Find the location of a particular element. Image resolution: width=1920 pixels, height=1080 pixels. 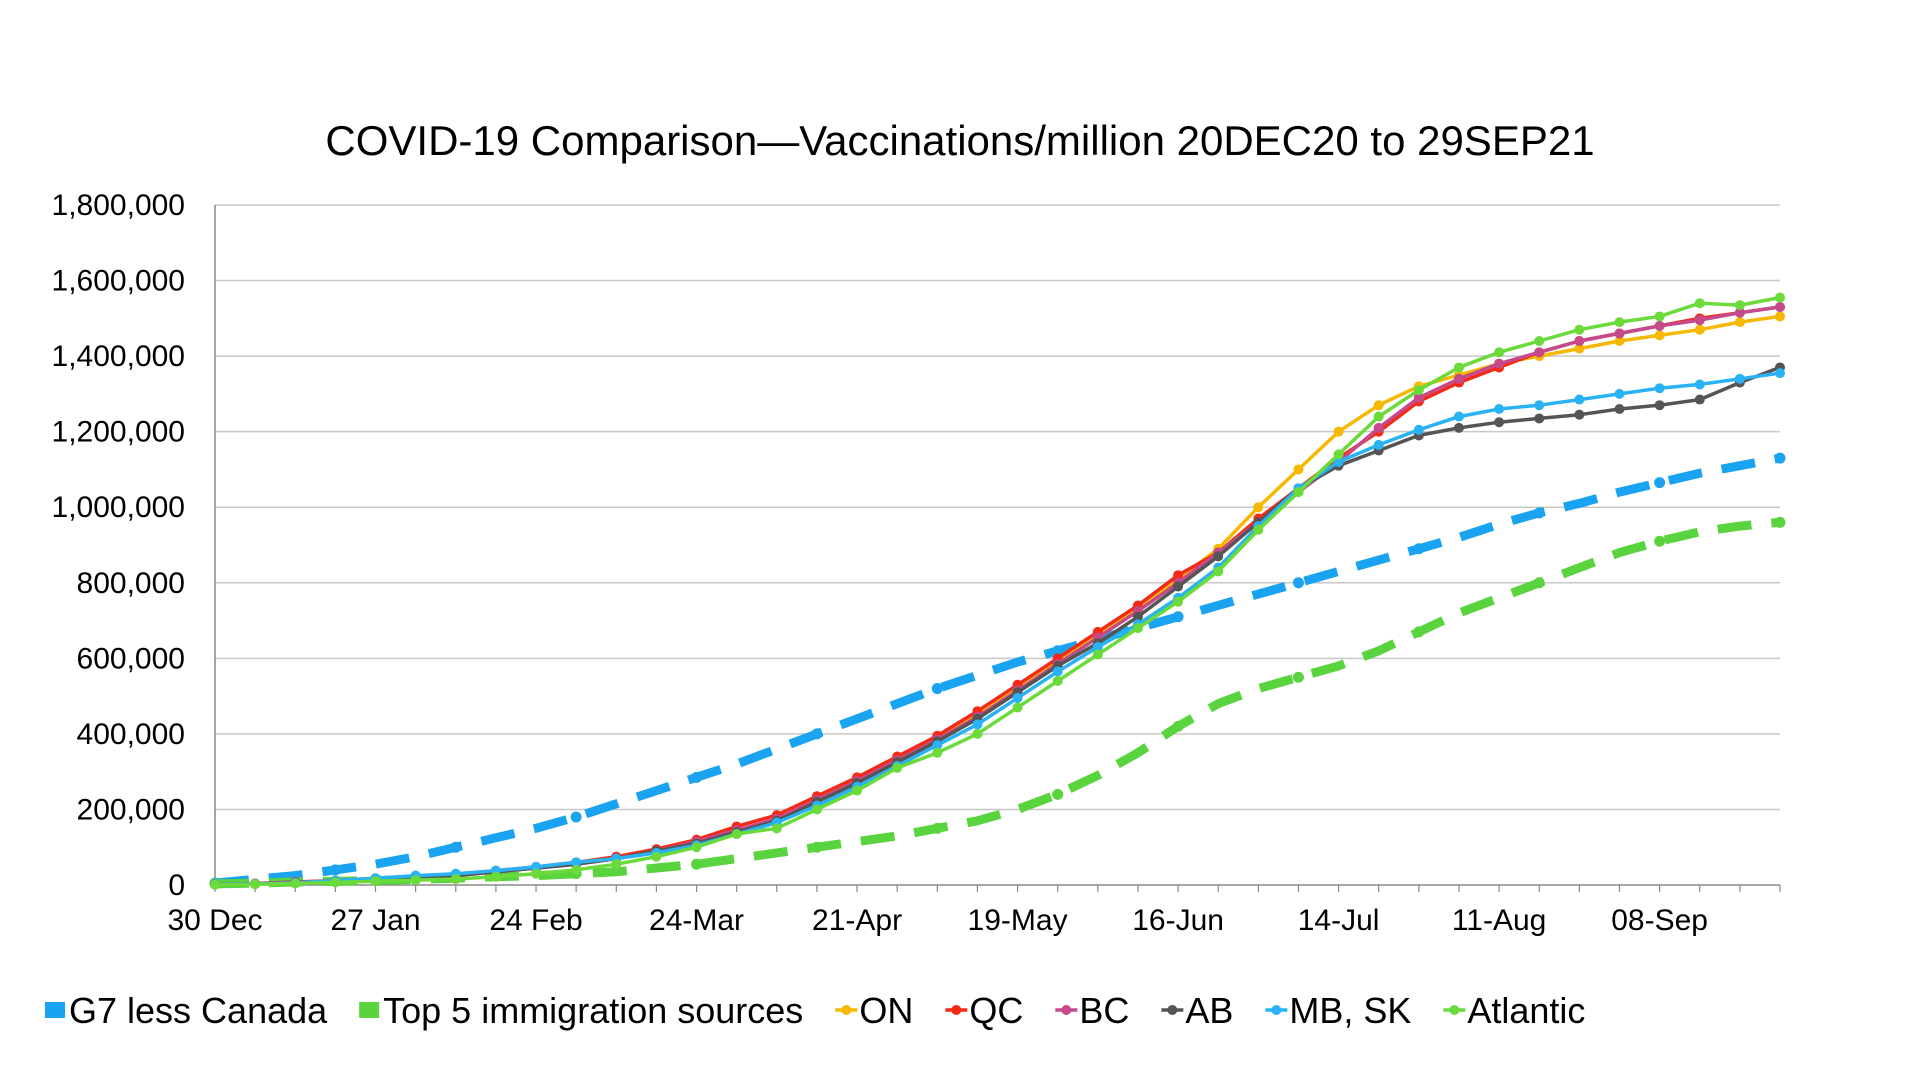

legend-label: G7 less Canada is located at coordinates (198, 1010).